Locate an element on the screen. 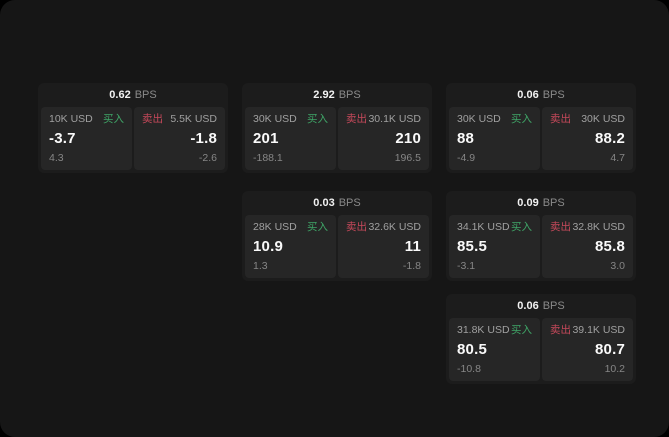 This screenshot has width=669, height=437. buy-amount-label: 30K USD is located at coordinates (479, 119).